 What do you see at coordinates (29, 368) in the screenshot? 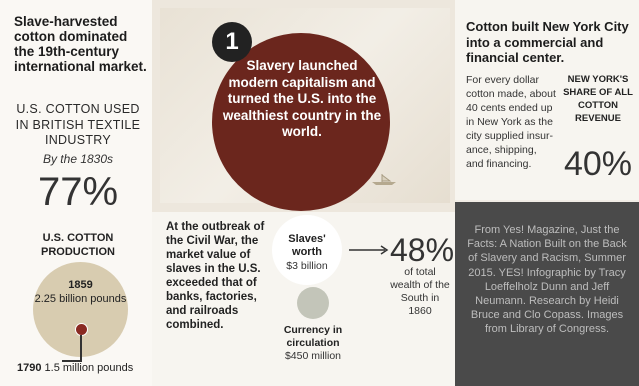
I see `year-1790-label: 1790` at bounding box center [29, 368].